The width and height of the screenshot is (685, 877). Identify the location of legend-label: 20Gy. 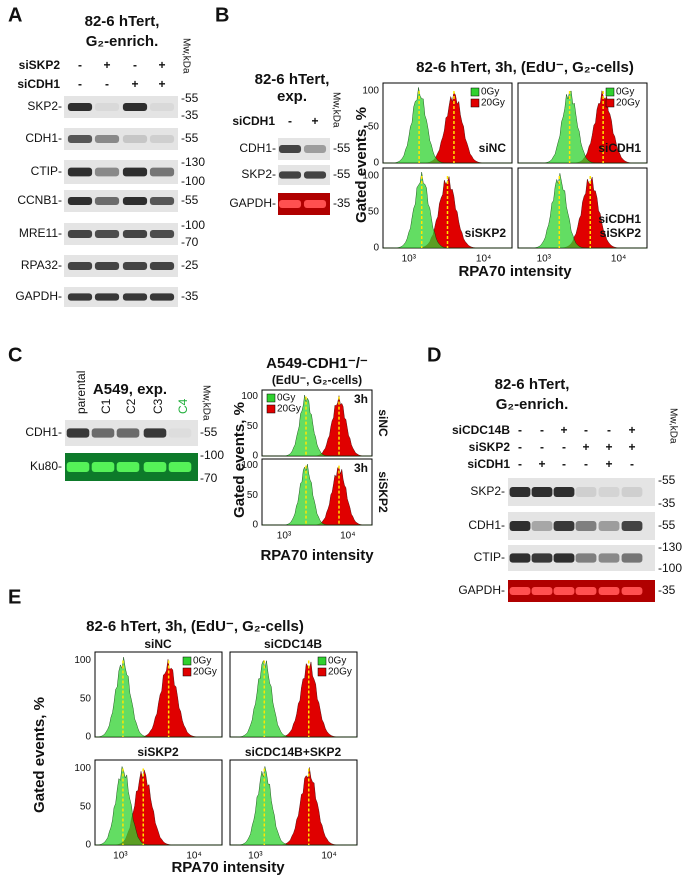
(493, 103).